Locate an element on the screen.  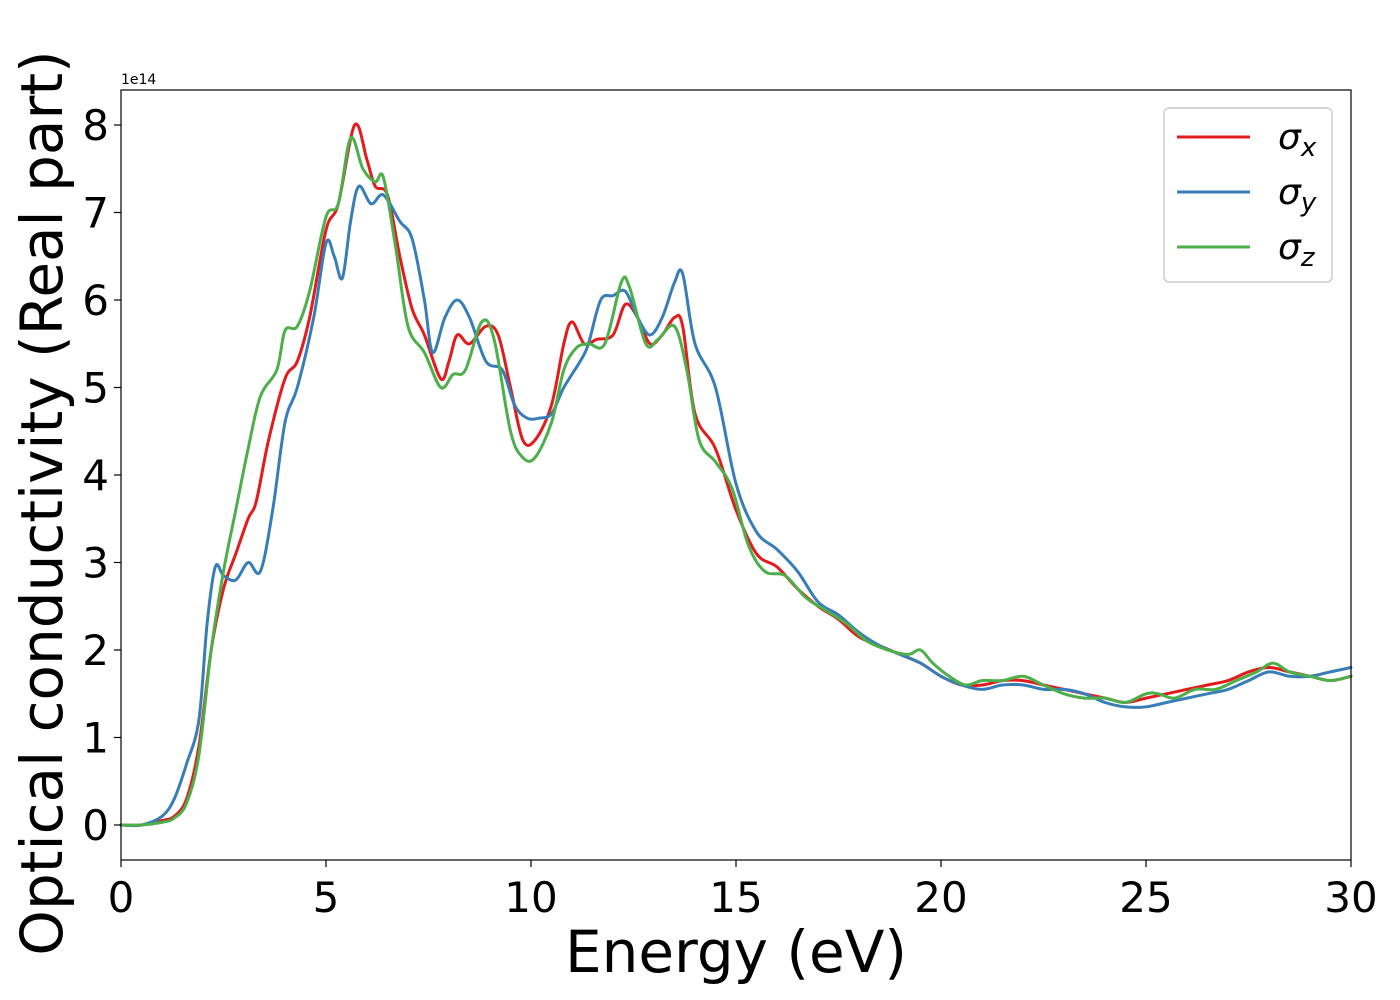
x-axis: 0 5 10 15 20 25 30 is located at coordinates (743, 891).